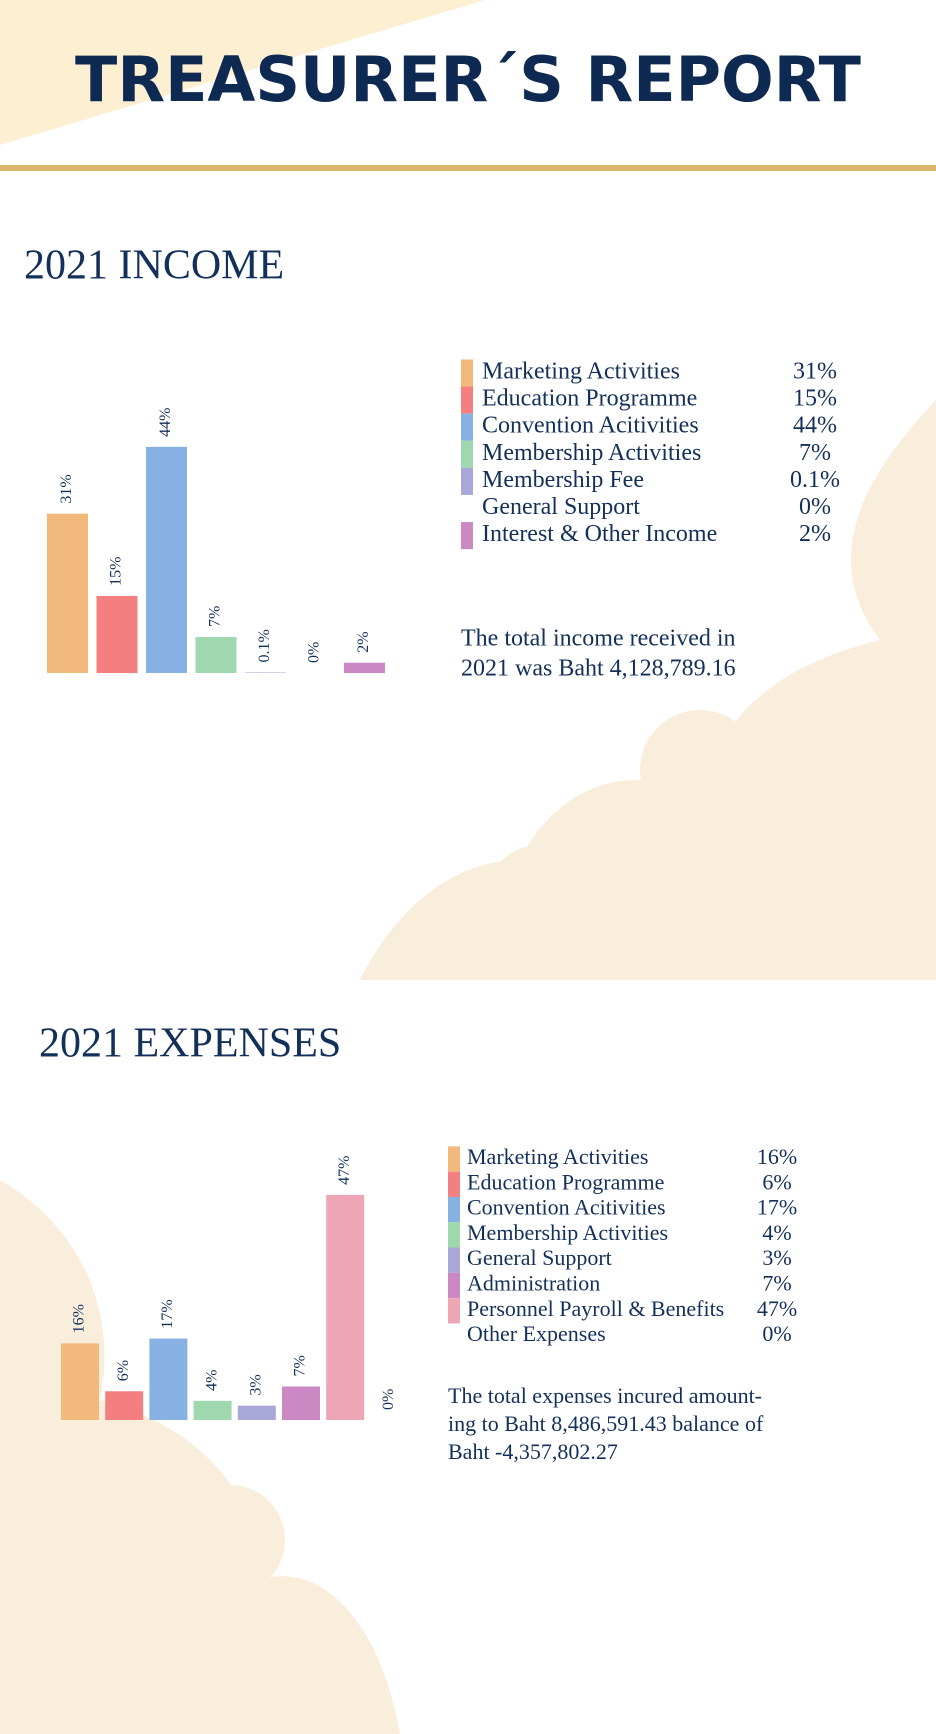  What do you see at coordinates (468, 79) in the screenshot?
I see `page-title: TREASURER´S REPORT` at bounding box center [468, 79].